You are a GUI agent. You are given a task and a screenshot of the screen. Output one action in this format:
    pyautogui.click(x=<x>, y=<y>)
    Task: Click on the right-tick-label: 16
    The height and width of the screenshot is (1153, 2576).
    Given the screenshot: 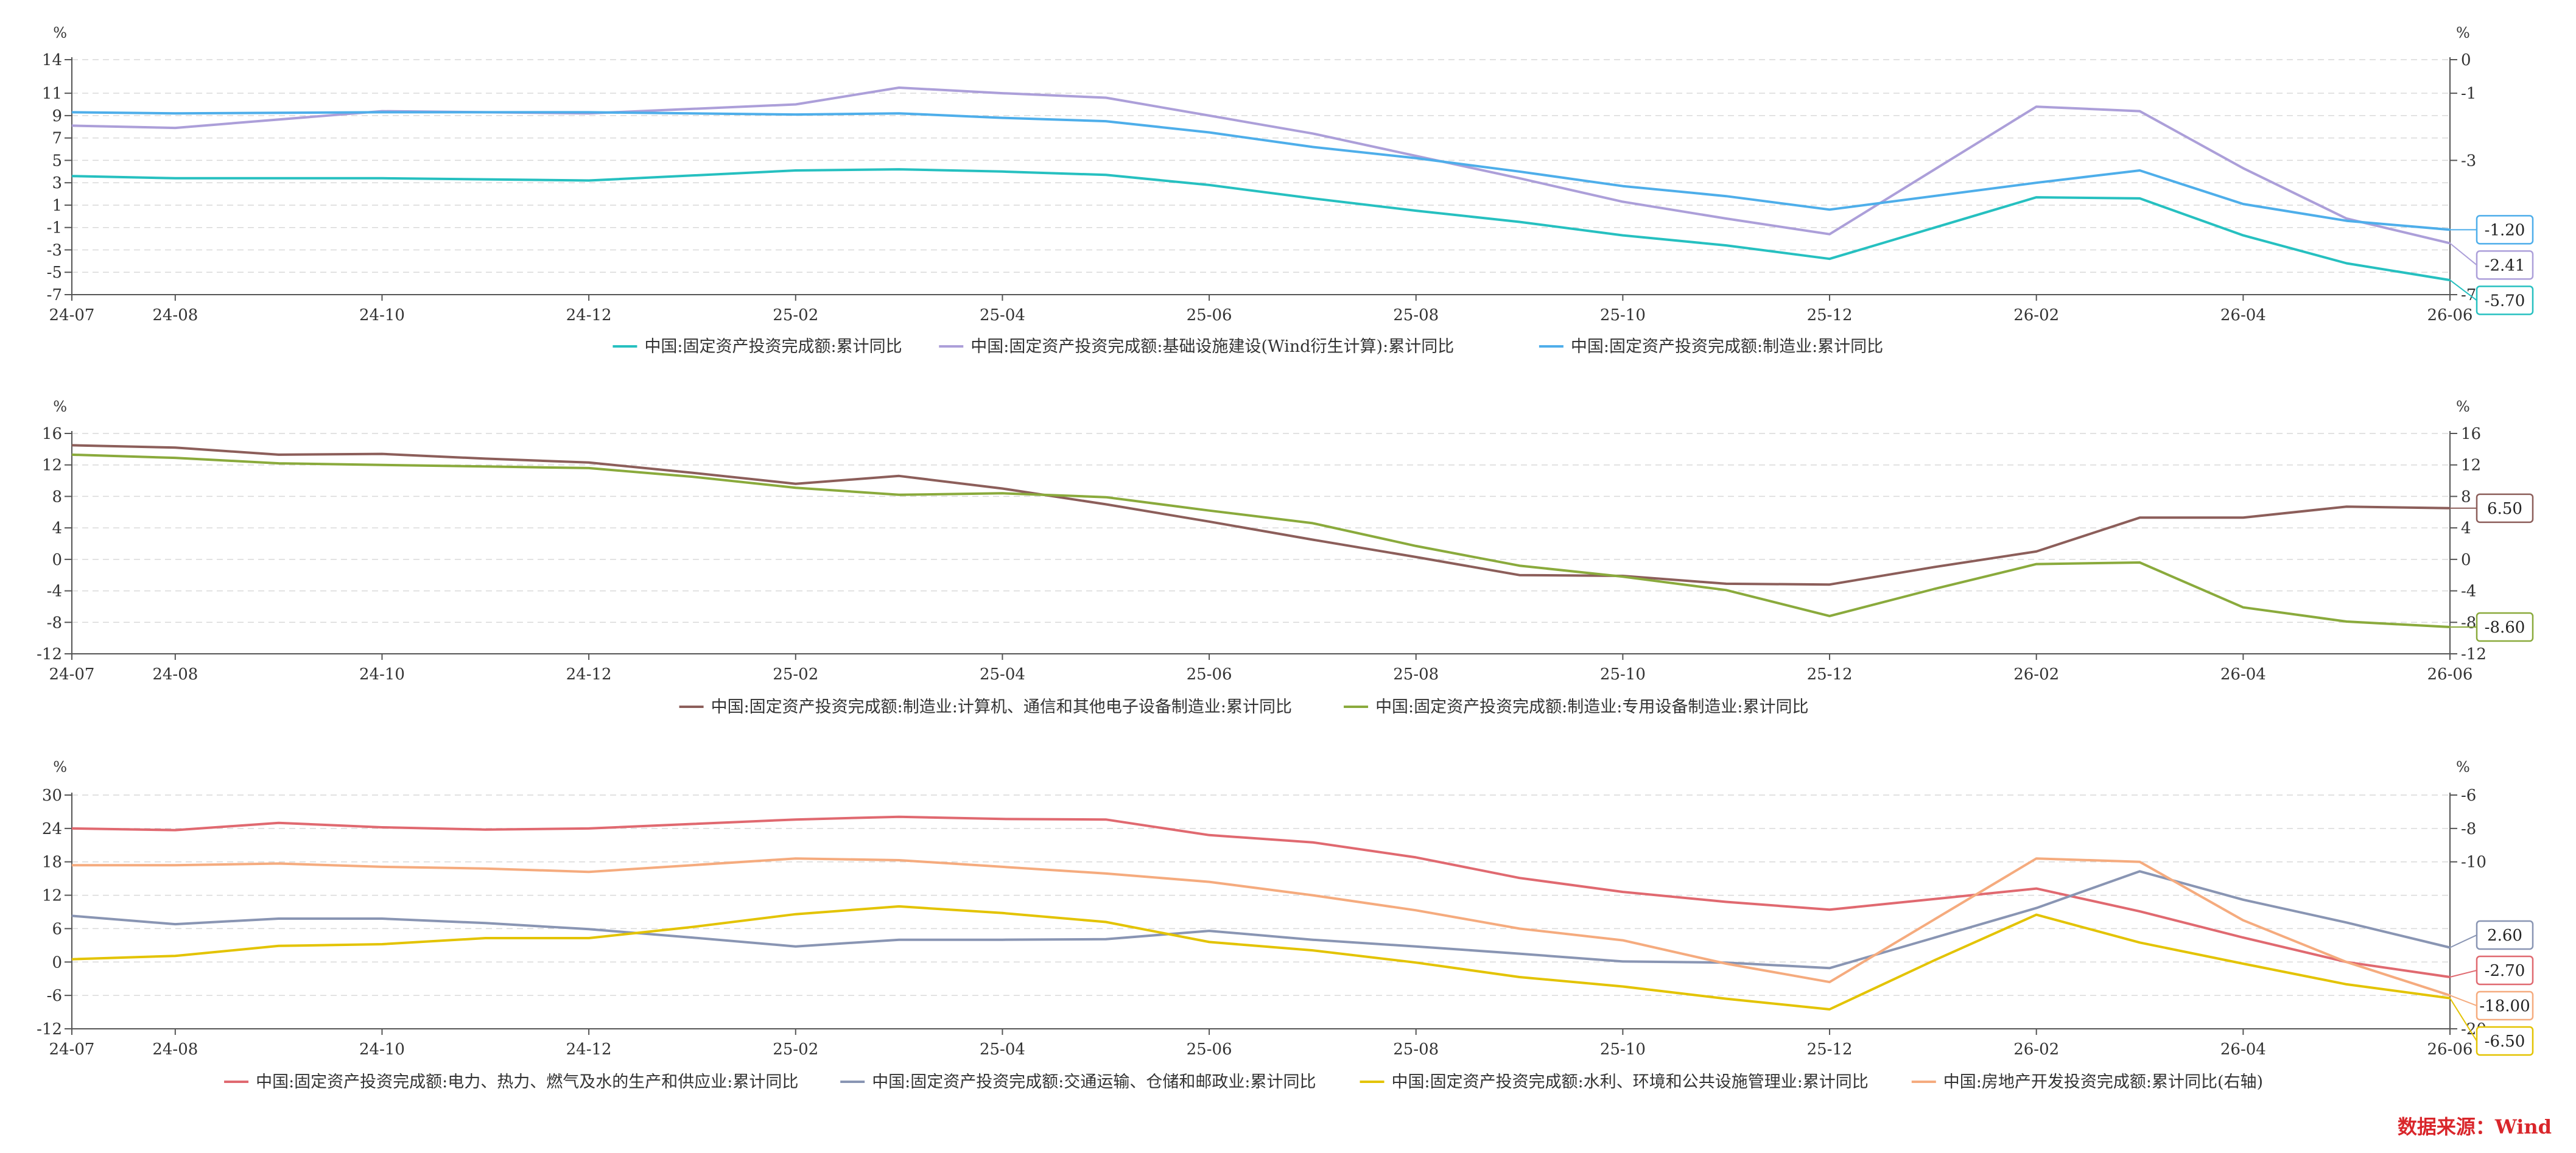 What is the action you would take?
    pyautogui.click(x=2471, y=434)
    